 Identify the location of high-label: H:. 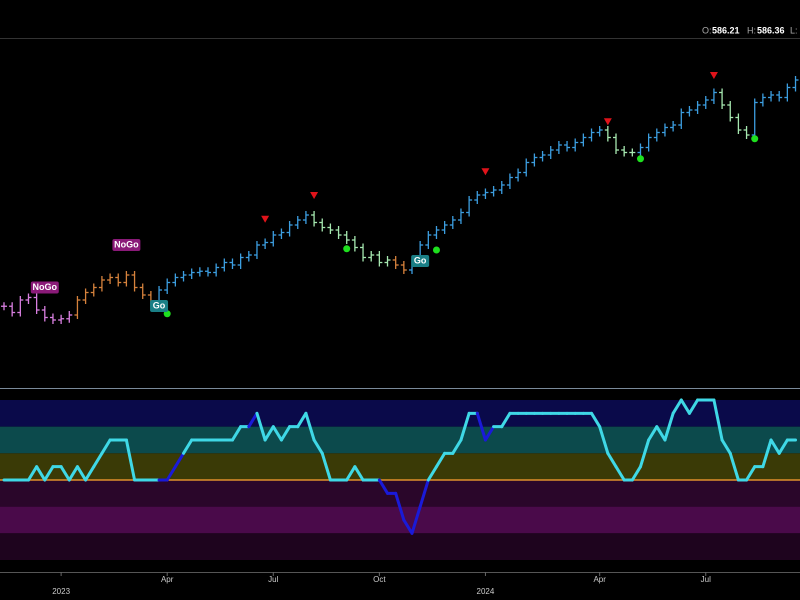
(751, 30).